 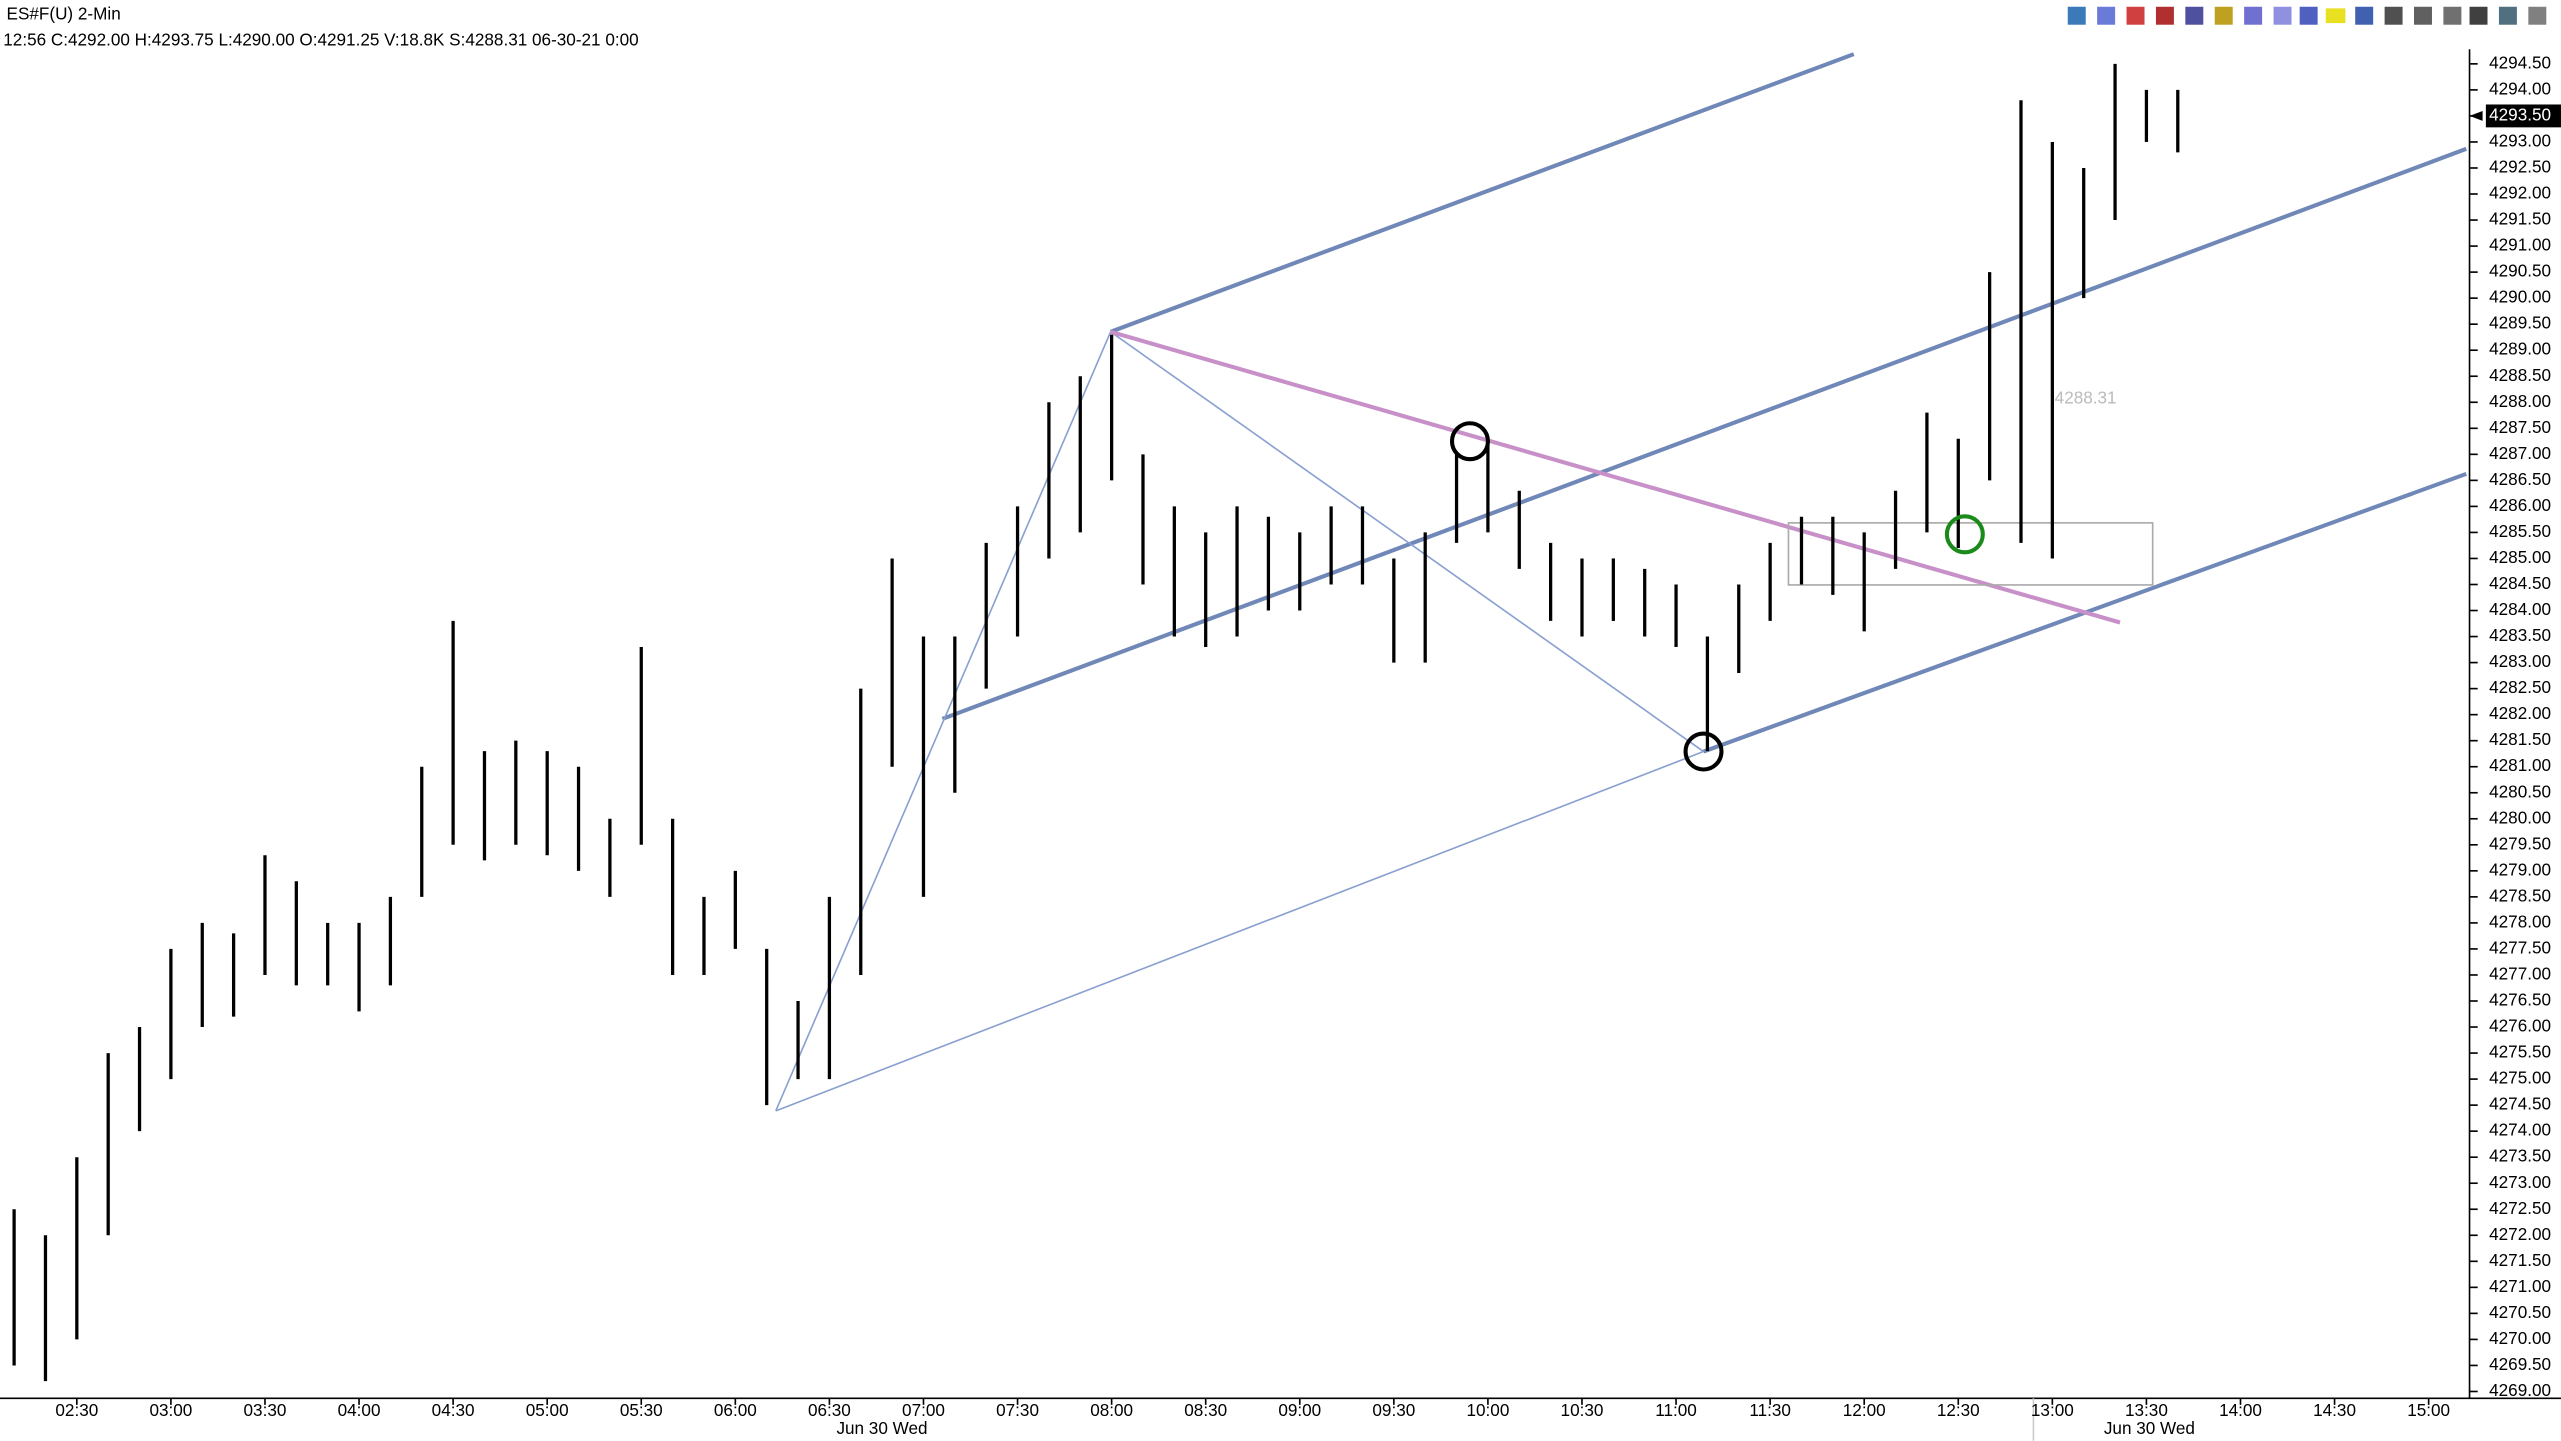 I want to click on y-tick-label: 4276.00, so click(x=2520, y=1026).